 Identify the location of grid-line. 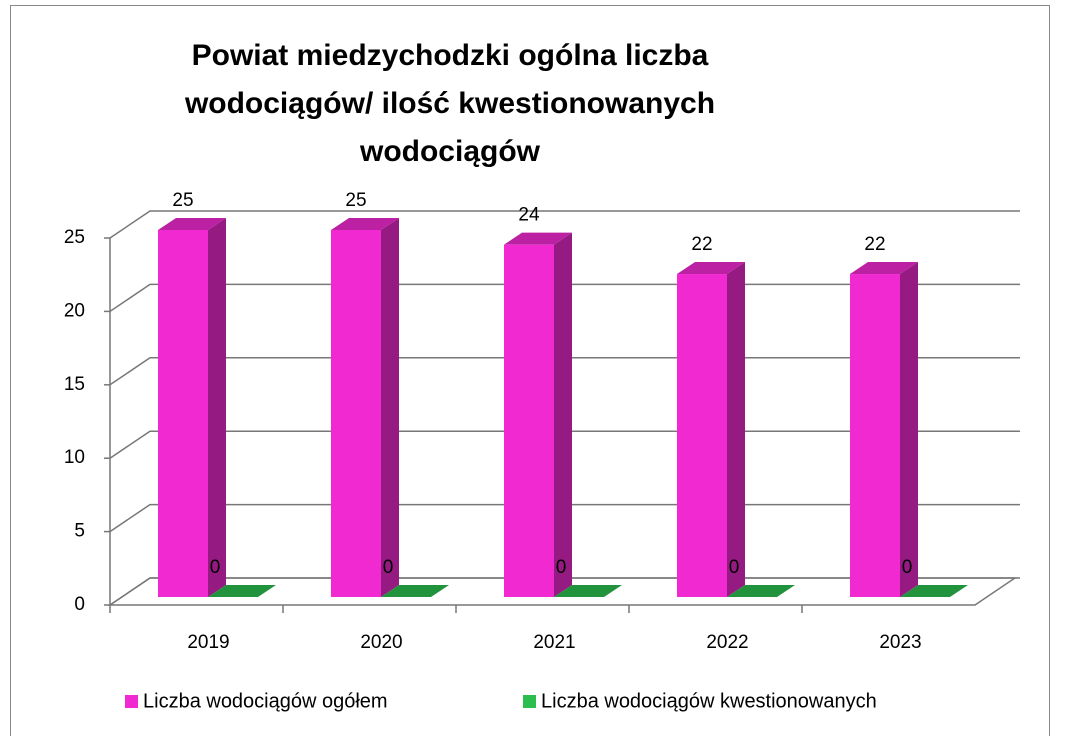
(564, 224).